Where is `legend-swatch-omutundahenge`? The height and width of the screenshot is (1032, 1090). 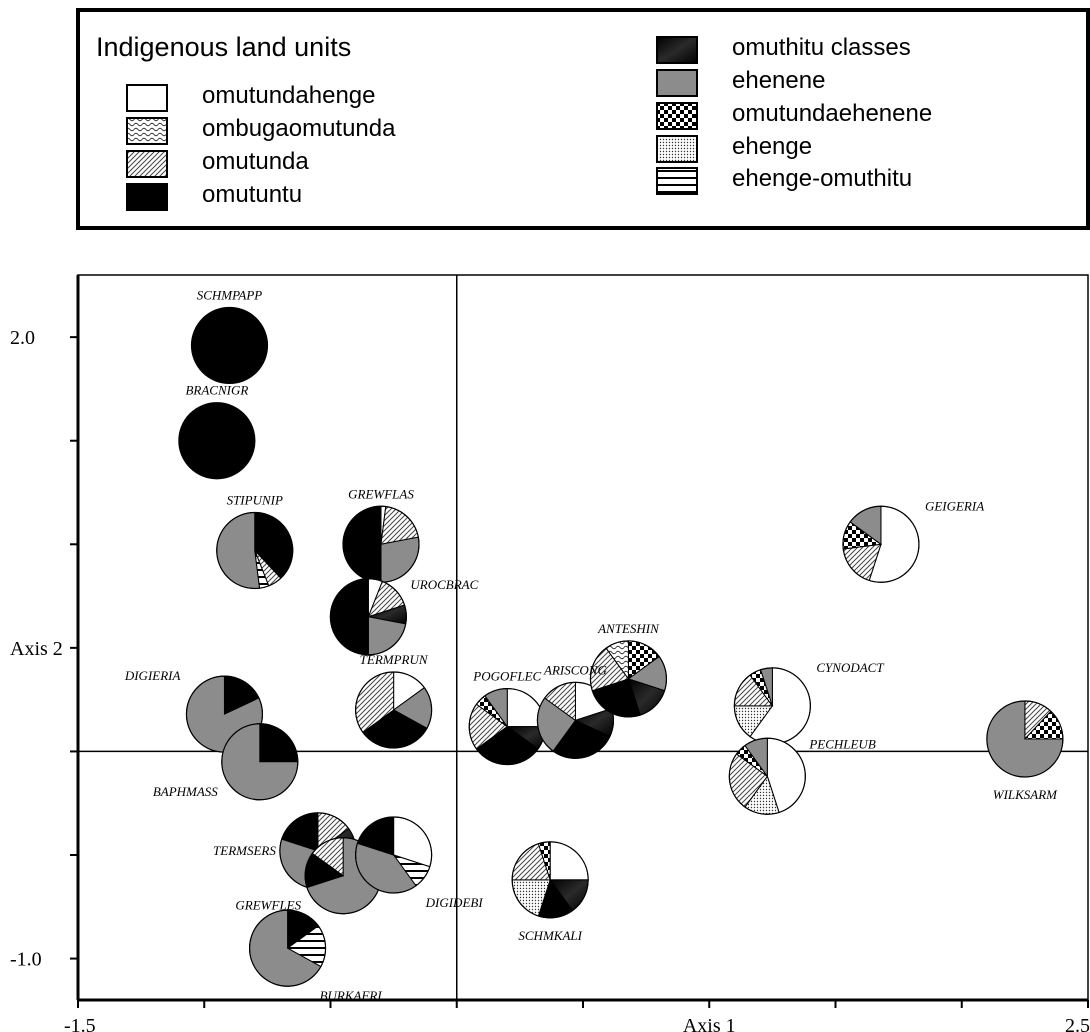 legend-swatch-omutundahenge is located at coordinates (147, 98).